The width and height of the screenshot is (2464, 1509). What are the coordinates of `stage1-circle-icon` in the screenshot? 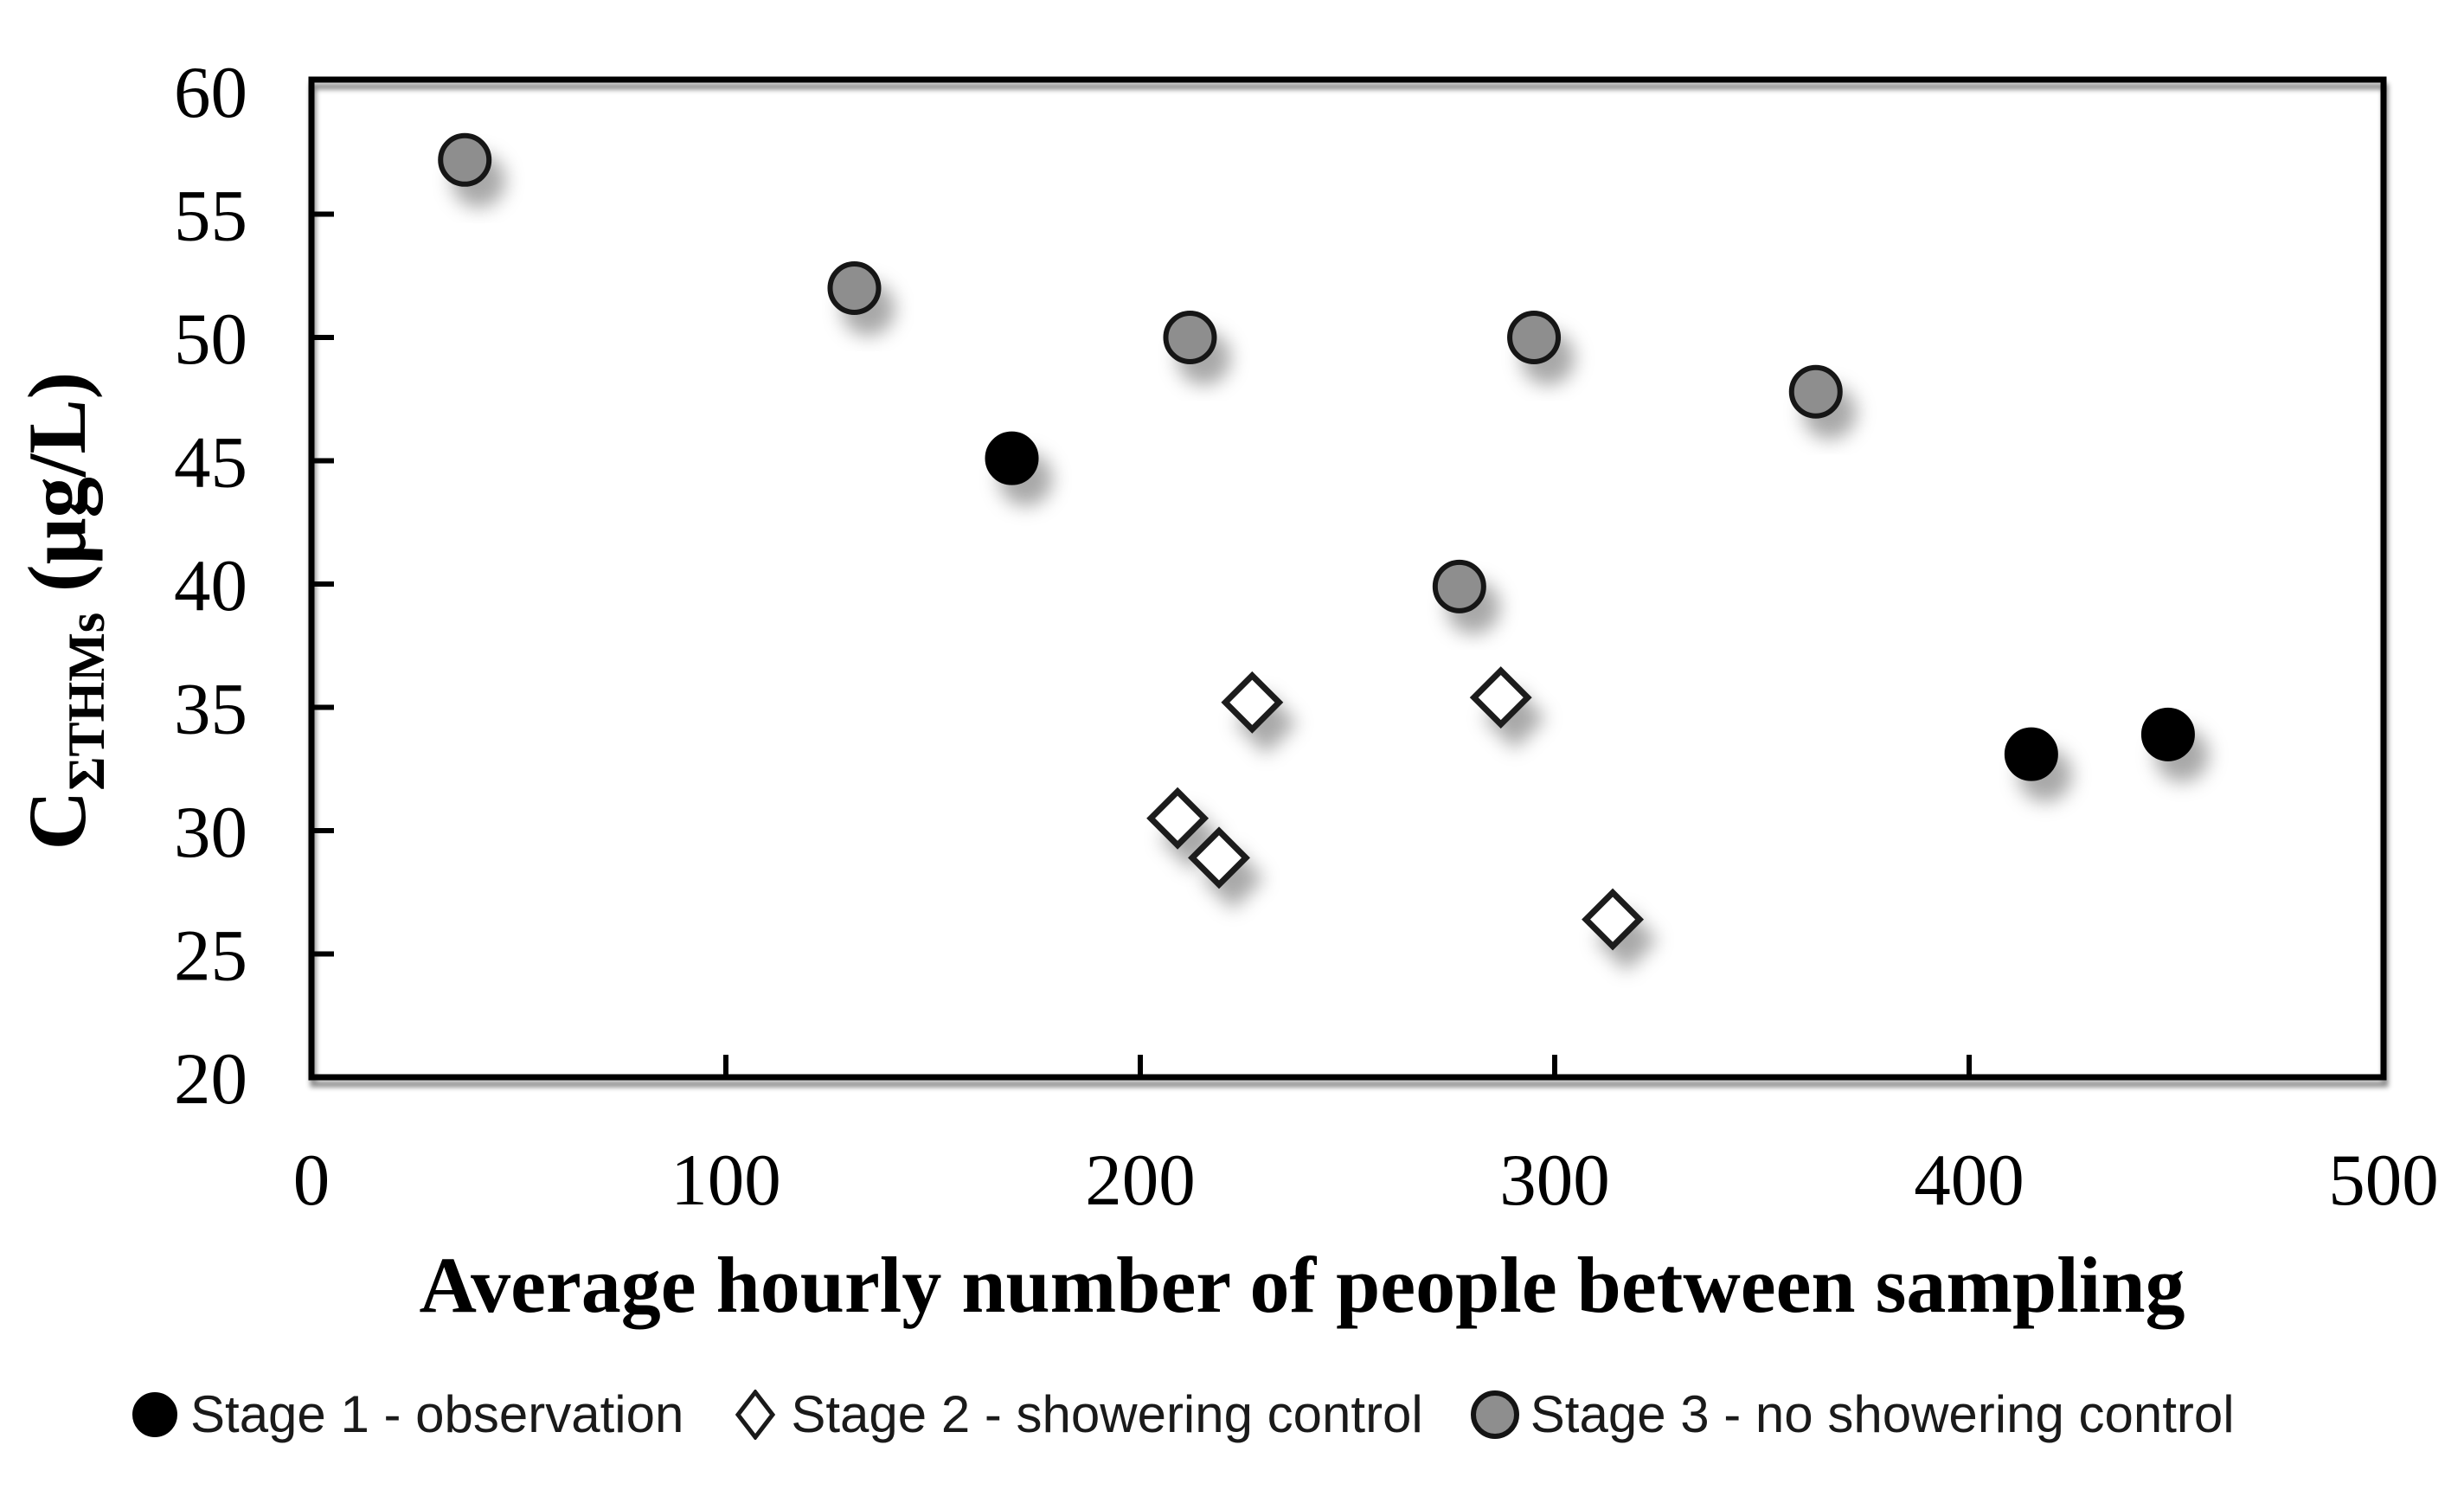 It's located at (155, 1414).